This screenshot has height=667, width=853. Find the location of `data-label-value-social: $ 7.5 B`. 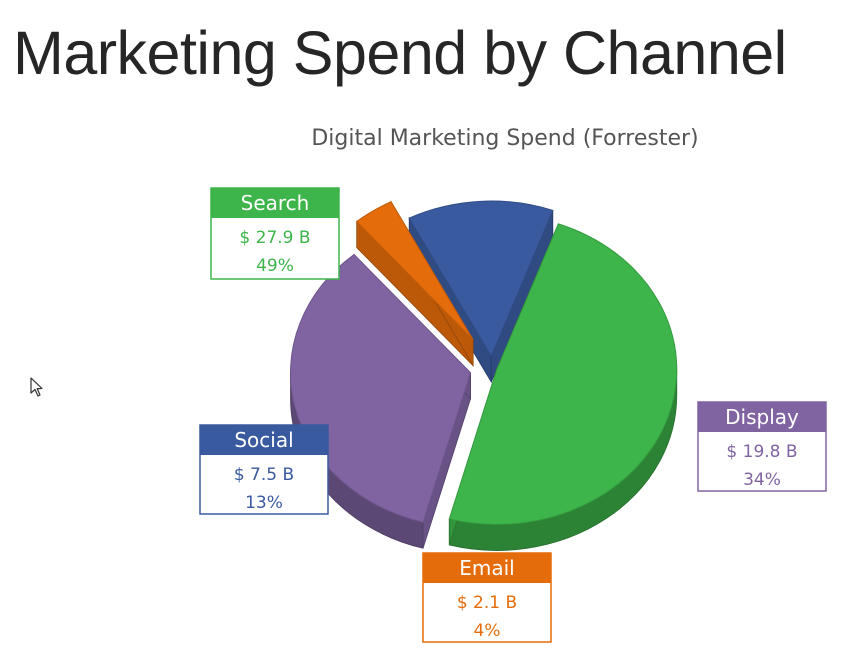

data-label-value-social: $ 7.5 B is located at coordinates (264, 475).